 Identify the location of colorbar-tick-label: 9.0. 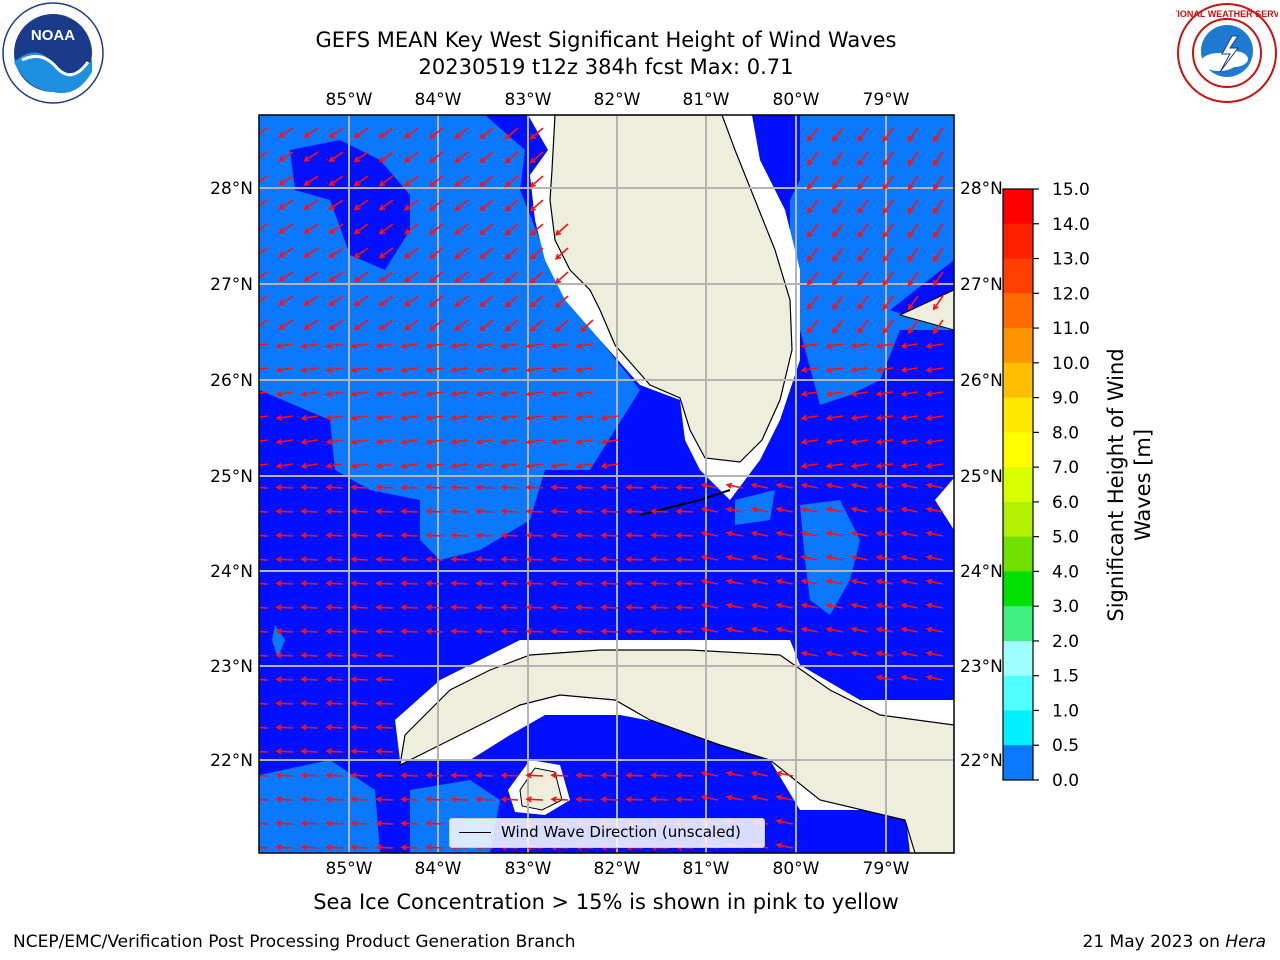
(1065, 399).